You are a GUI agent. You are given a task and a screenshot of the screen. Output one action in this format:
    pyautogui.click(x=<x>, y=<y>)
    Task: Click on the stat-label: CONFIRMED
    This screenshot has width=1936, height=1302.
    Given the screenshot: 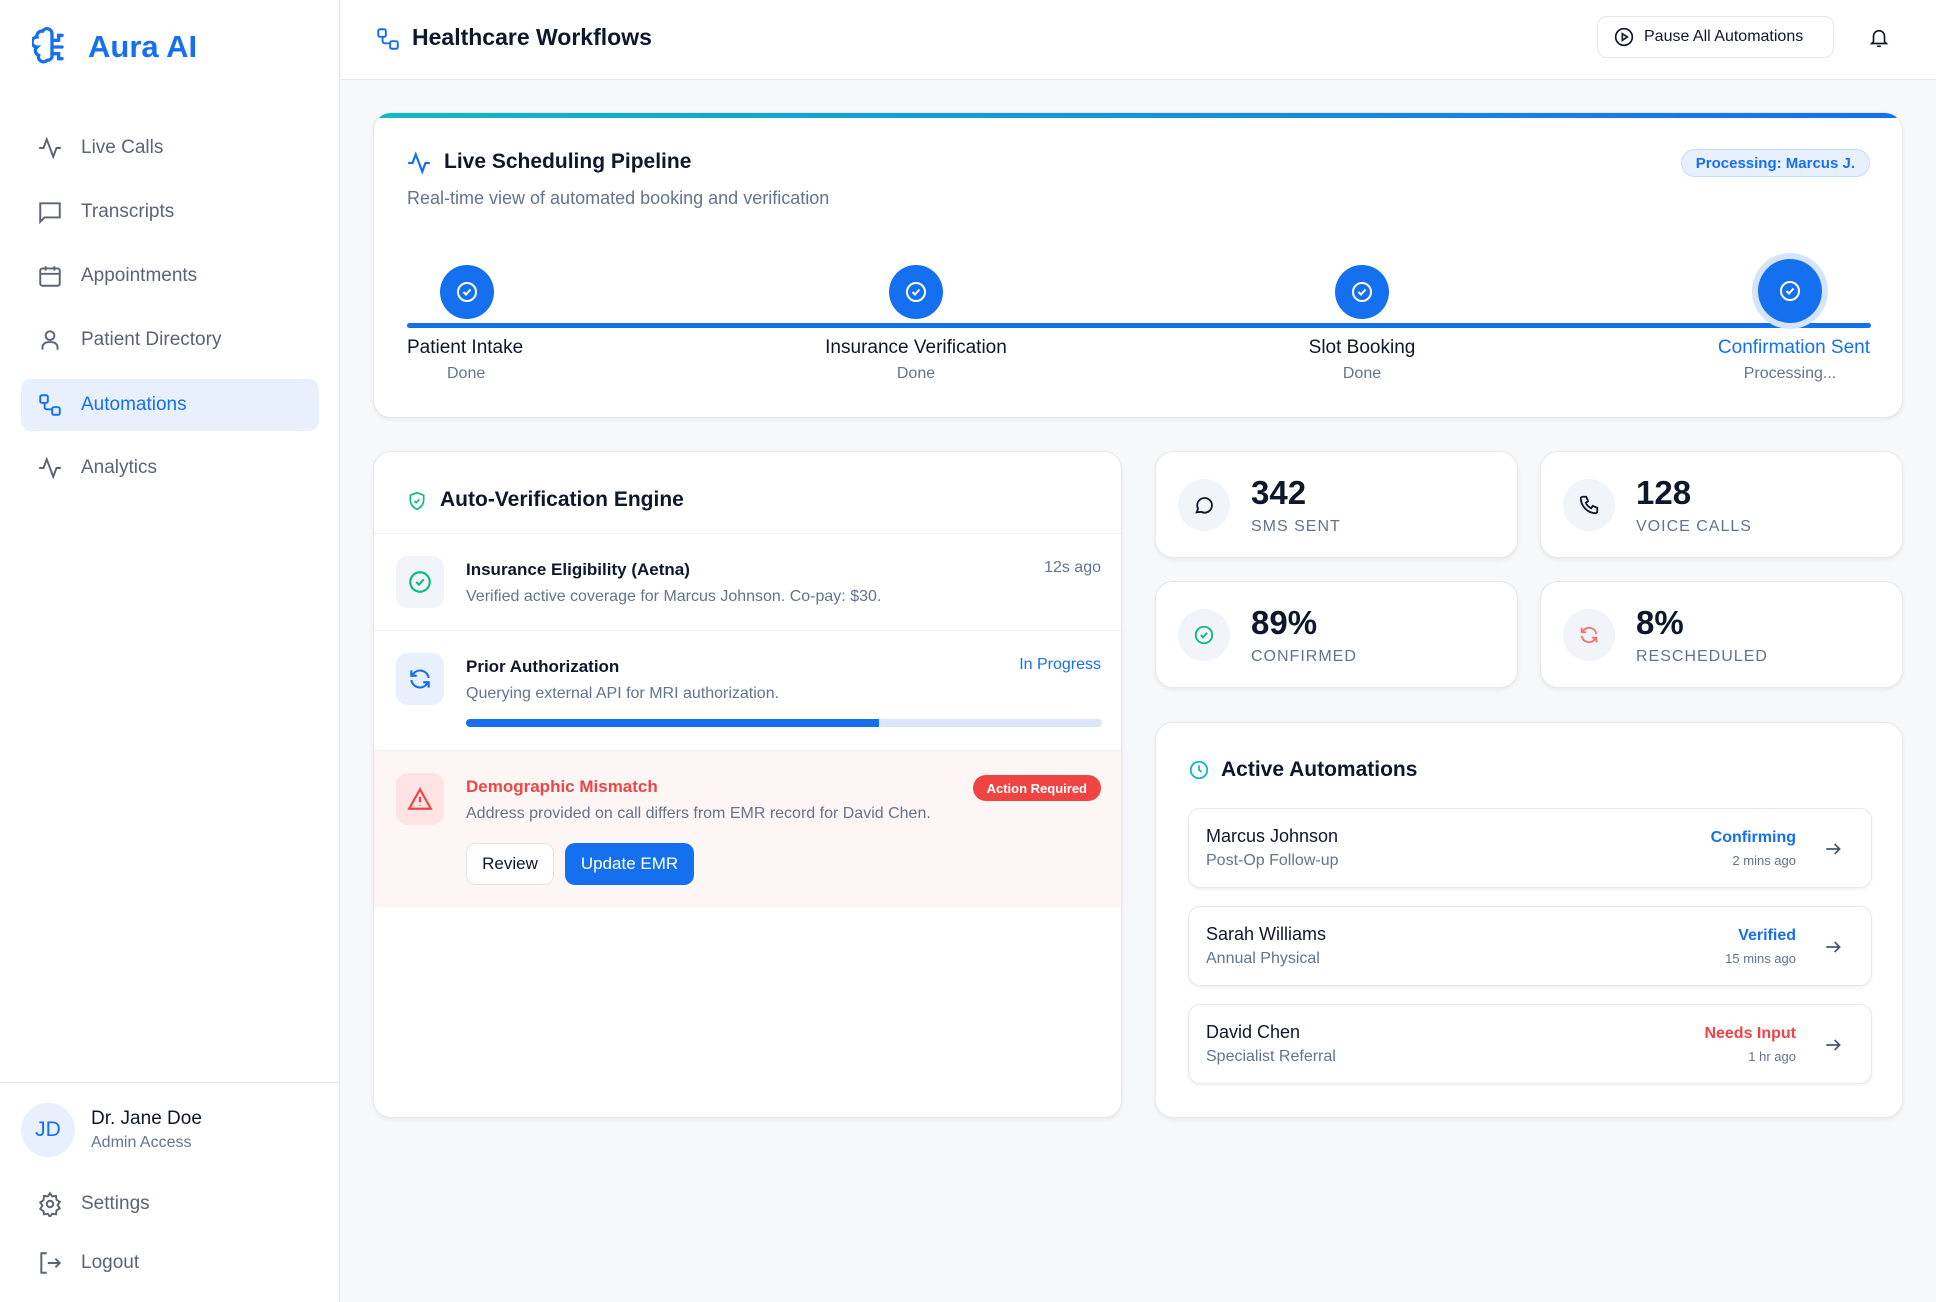 What is the action you would take?
    pyautogui.click(x=1304, y=656)
    